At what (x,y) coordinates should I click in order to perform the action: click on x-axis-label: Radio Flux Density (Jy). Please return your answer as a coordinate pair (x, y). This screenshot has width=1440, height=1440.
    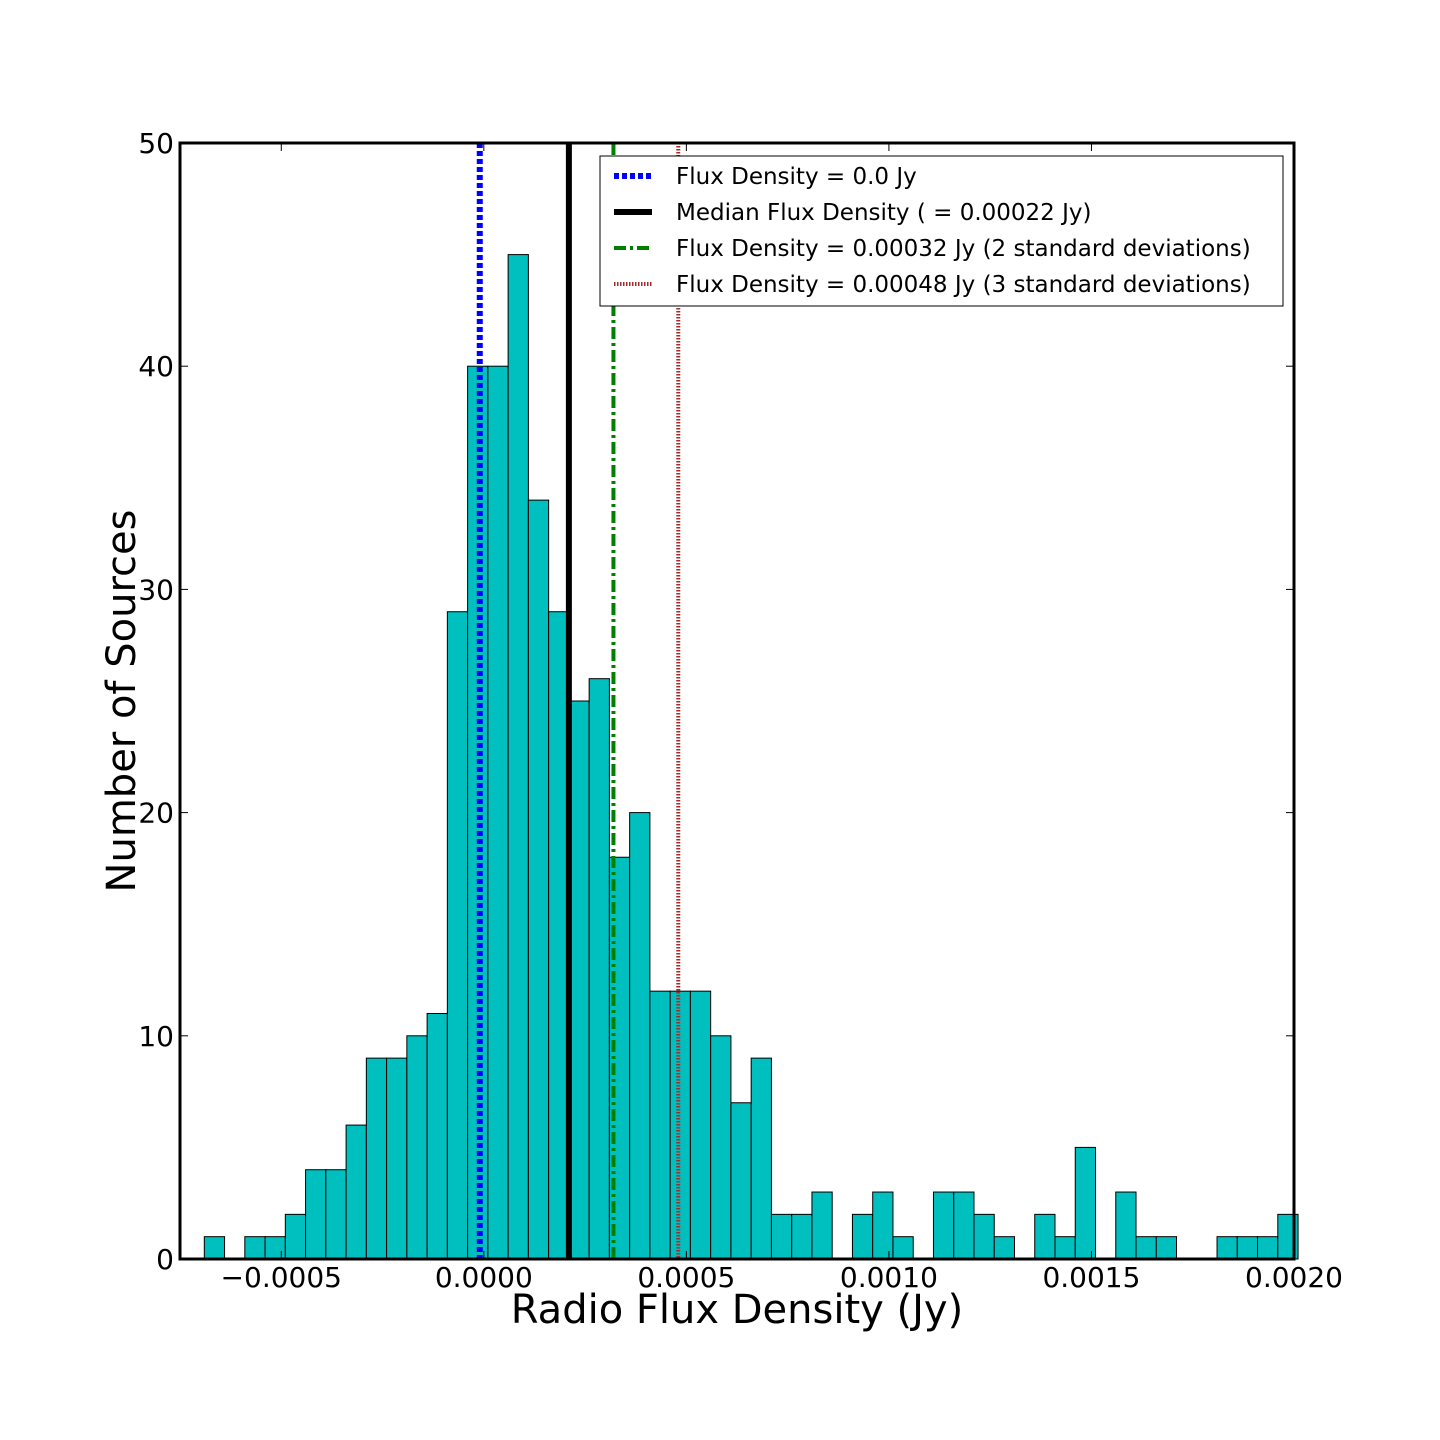
    Looking at the image, I should click on (737, 1310).